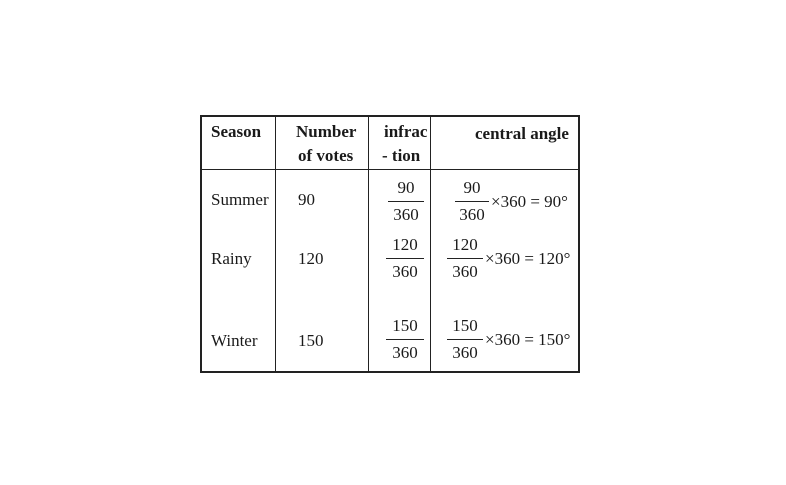 The image size is (786, 485). Describe the element at coordinates (326, 155) in the screenshot. I see `header-votes-line2: of votes` at that location.